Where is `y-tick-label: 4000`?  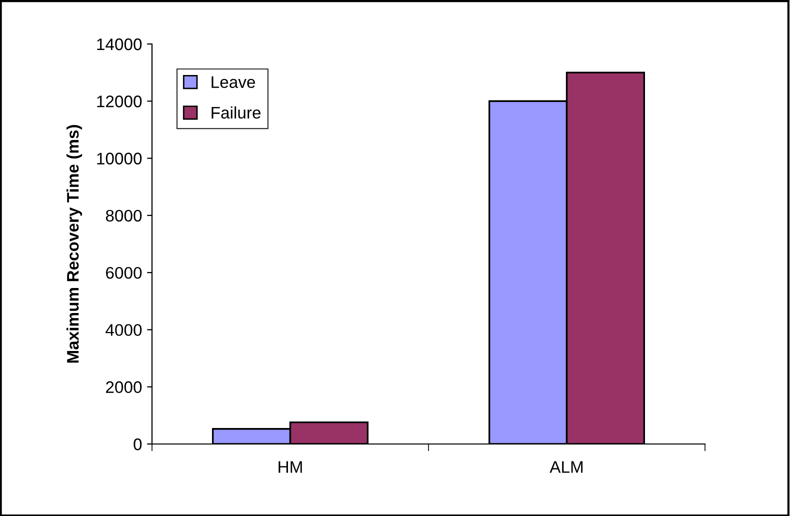 y-tick-label: 4000 is located at coordinates (124, 330).